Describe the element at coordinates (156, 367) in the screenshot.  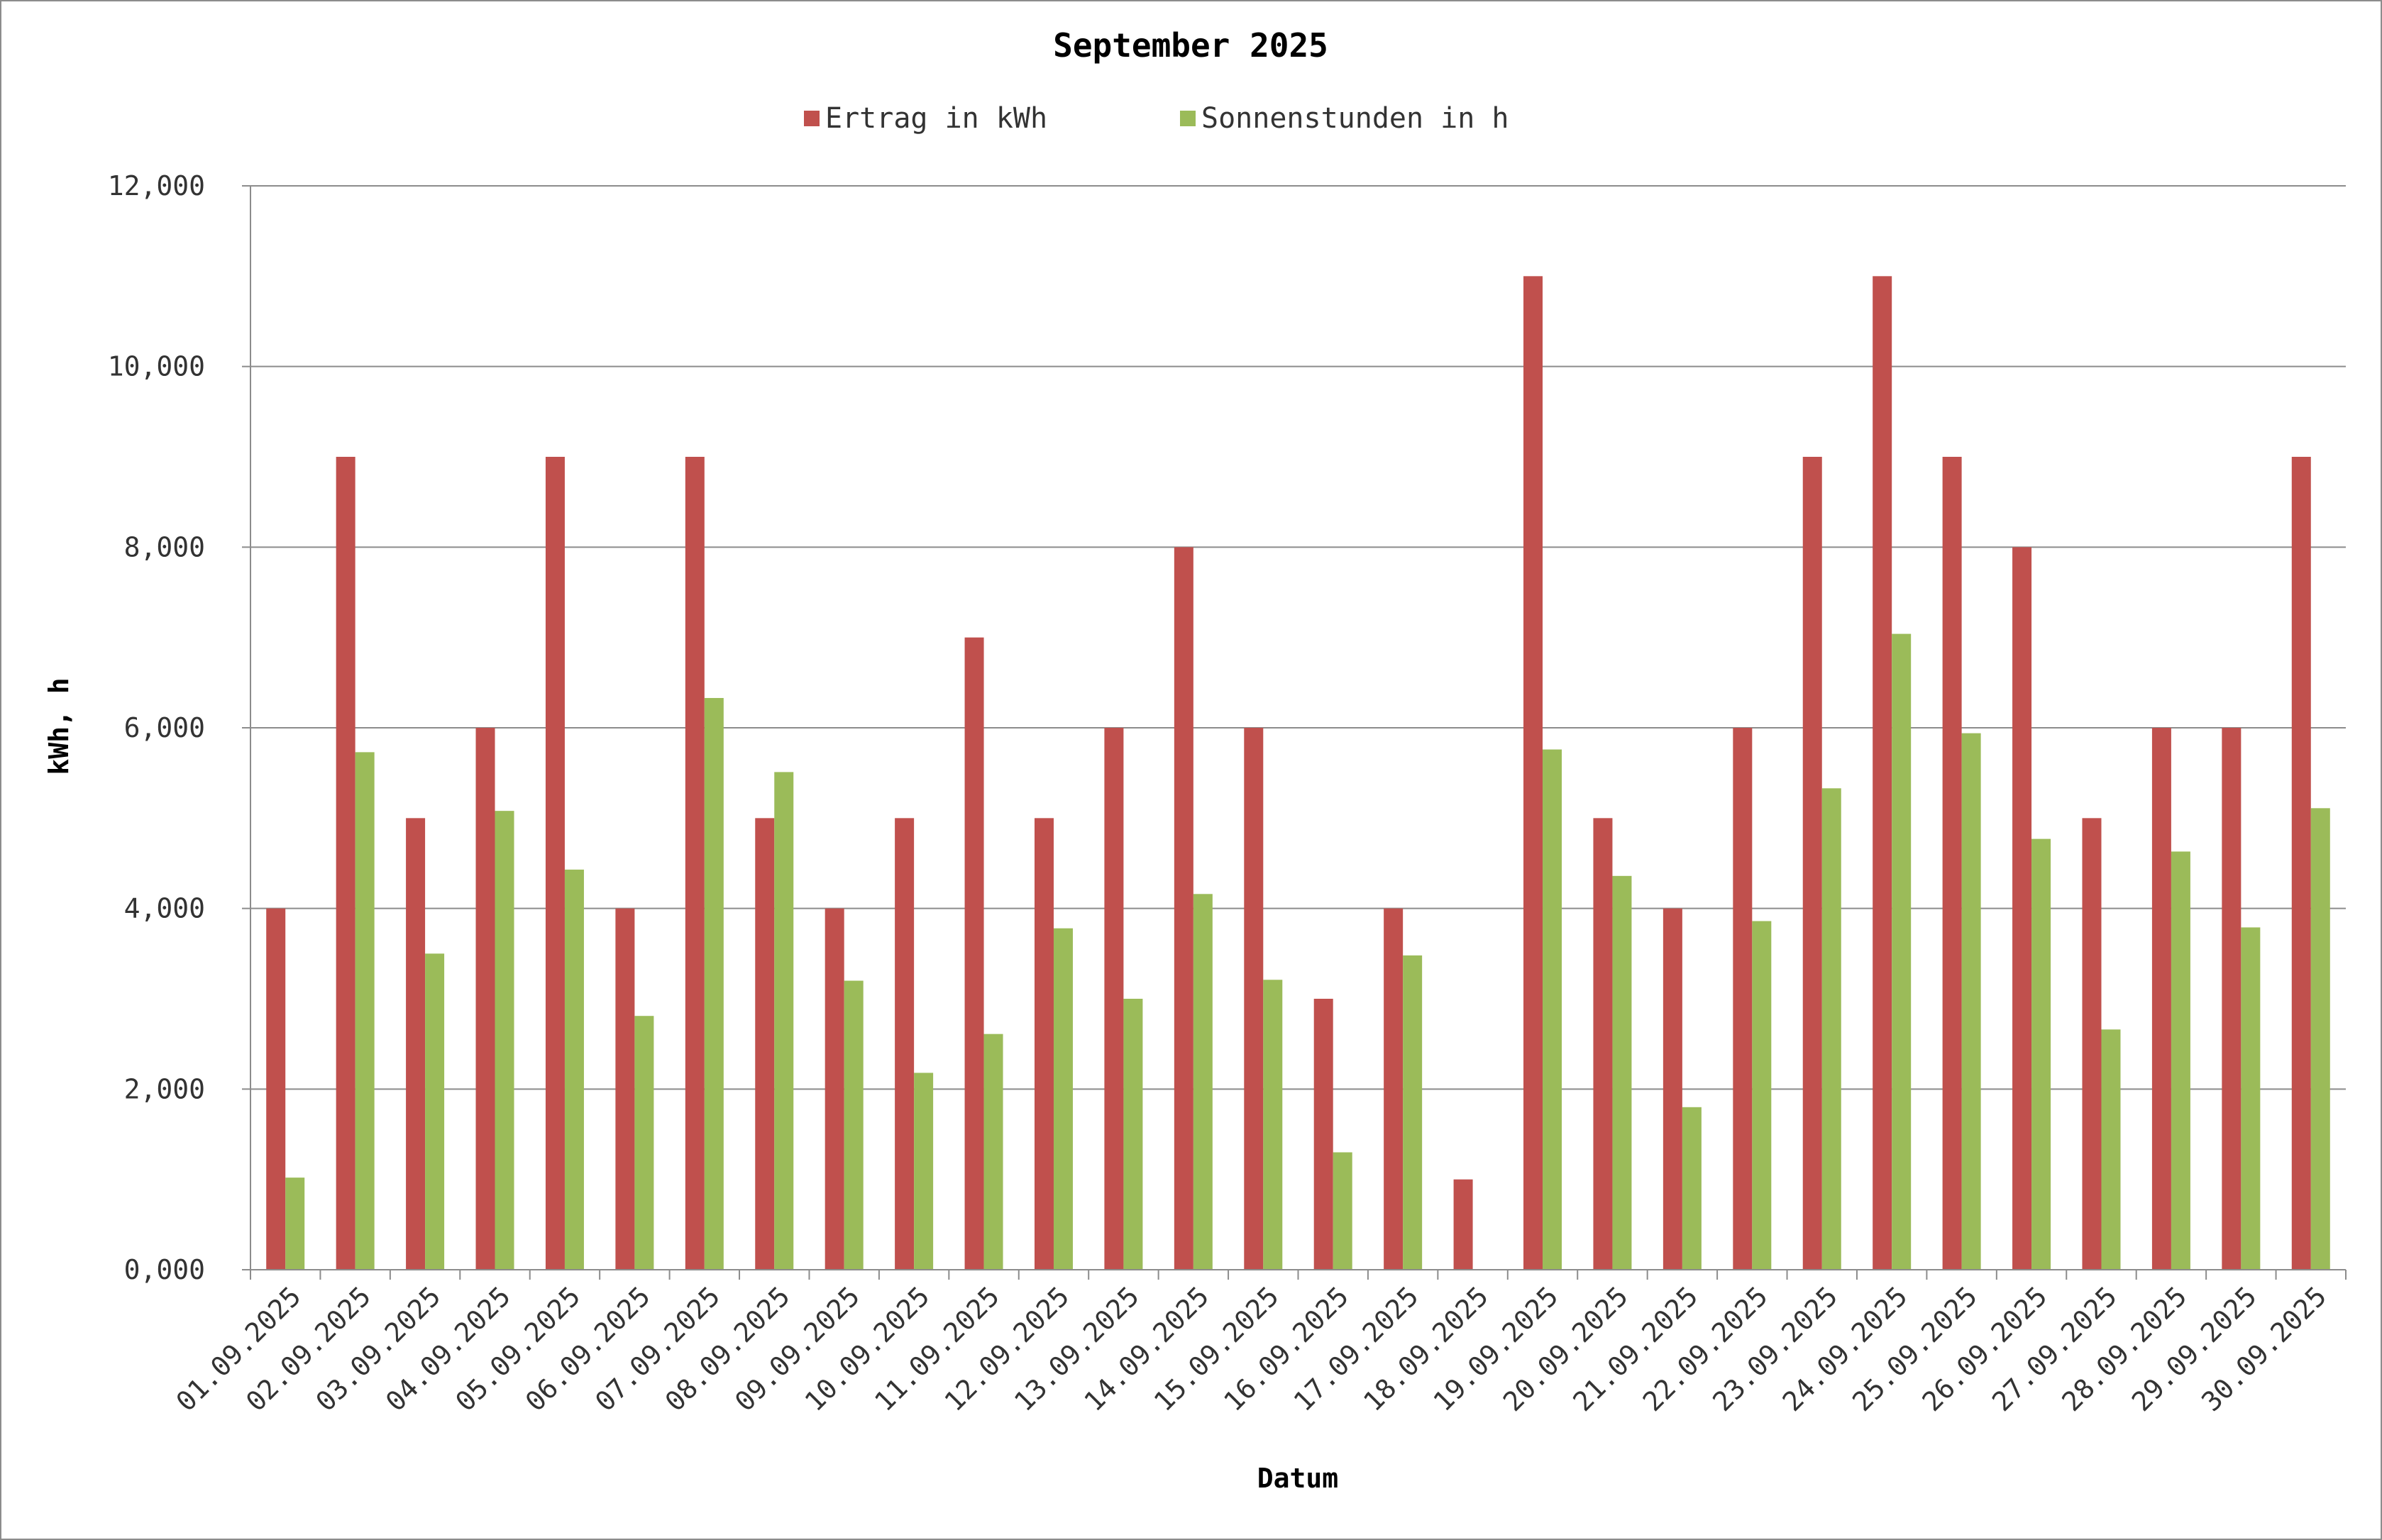
I see `y-tick-label: 10,000` at that location.